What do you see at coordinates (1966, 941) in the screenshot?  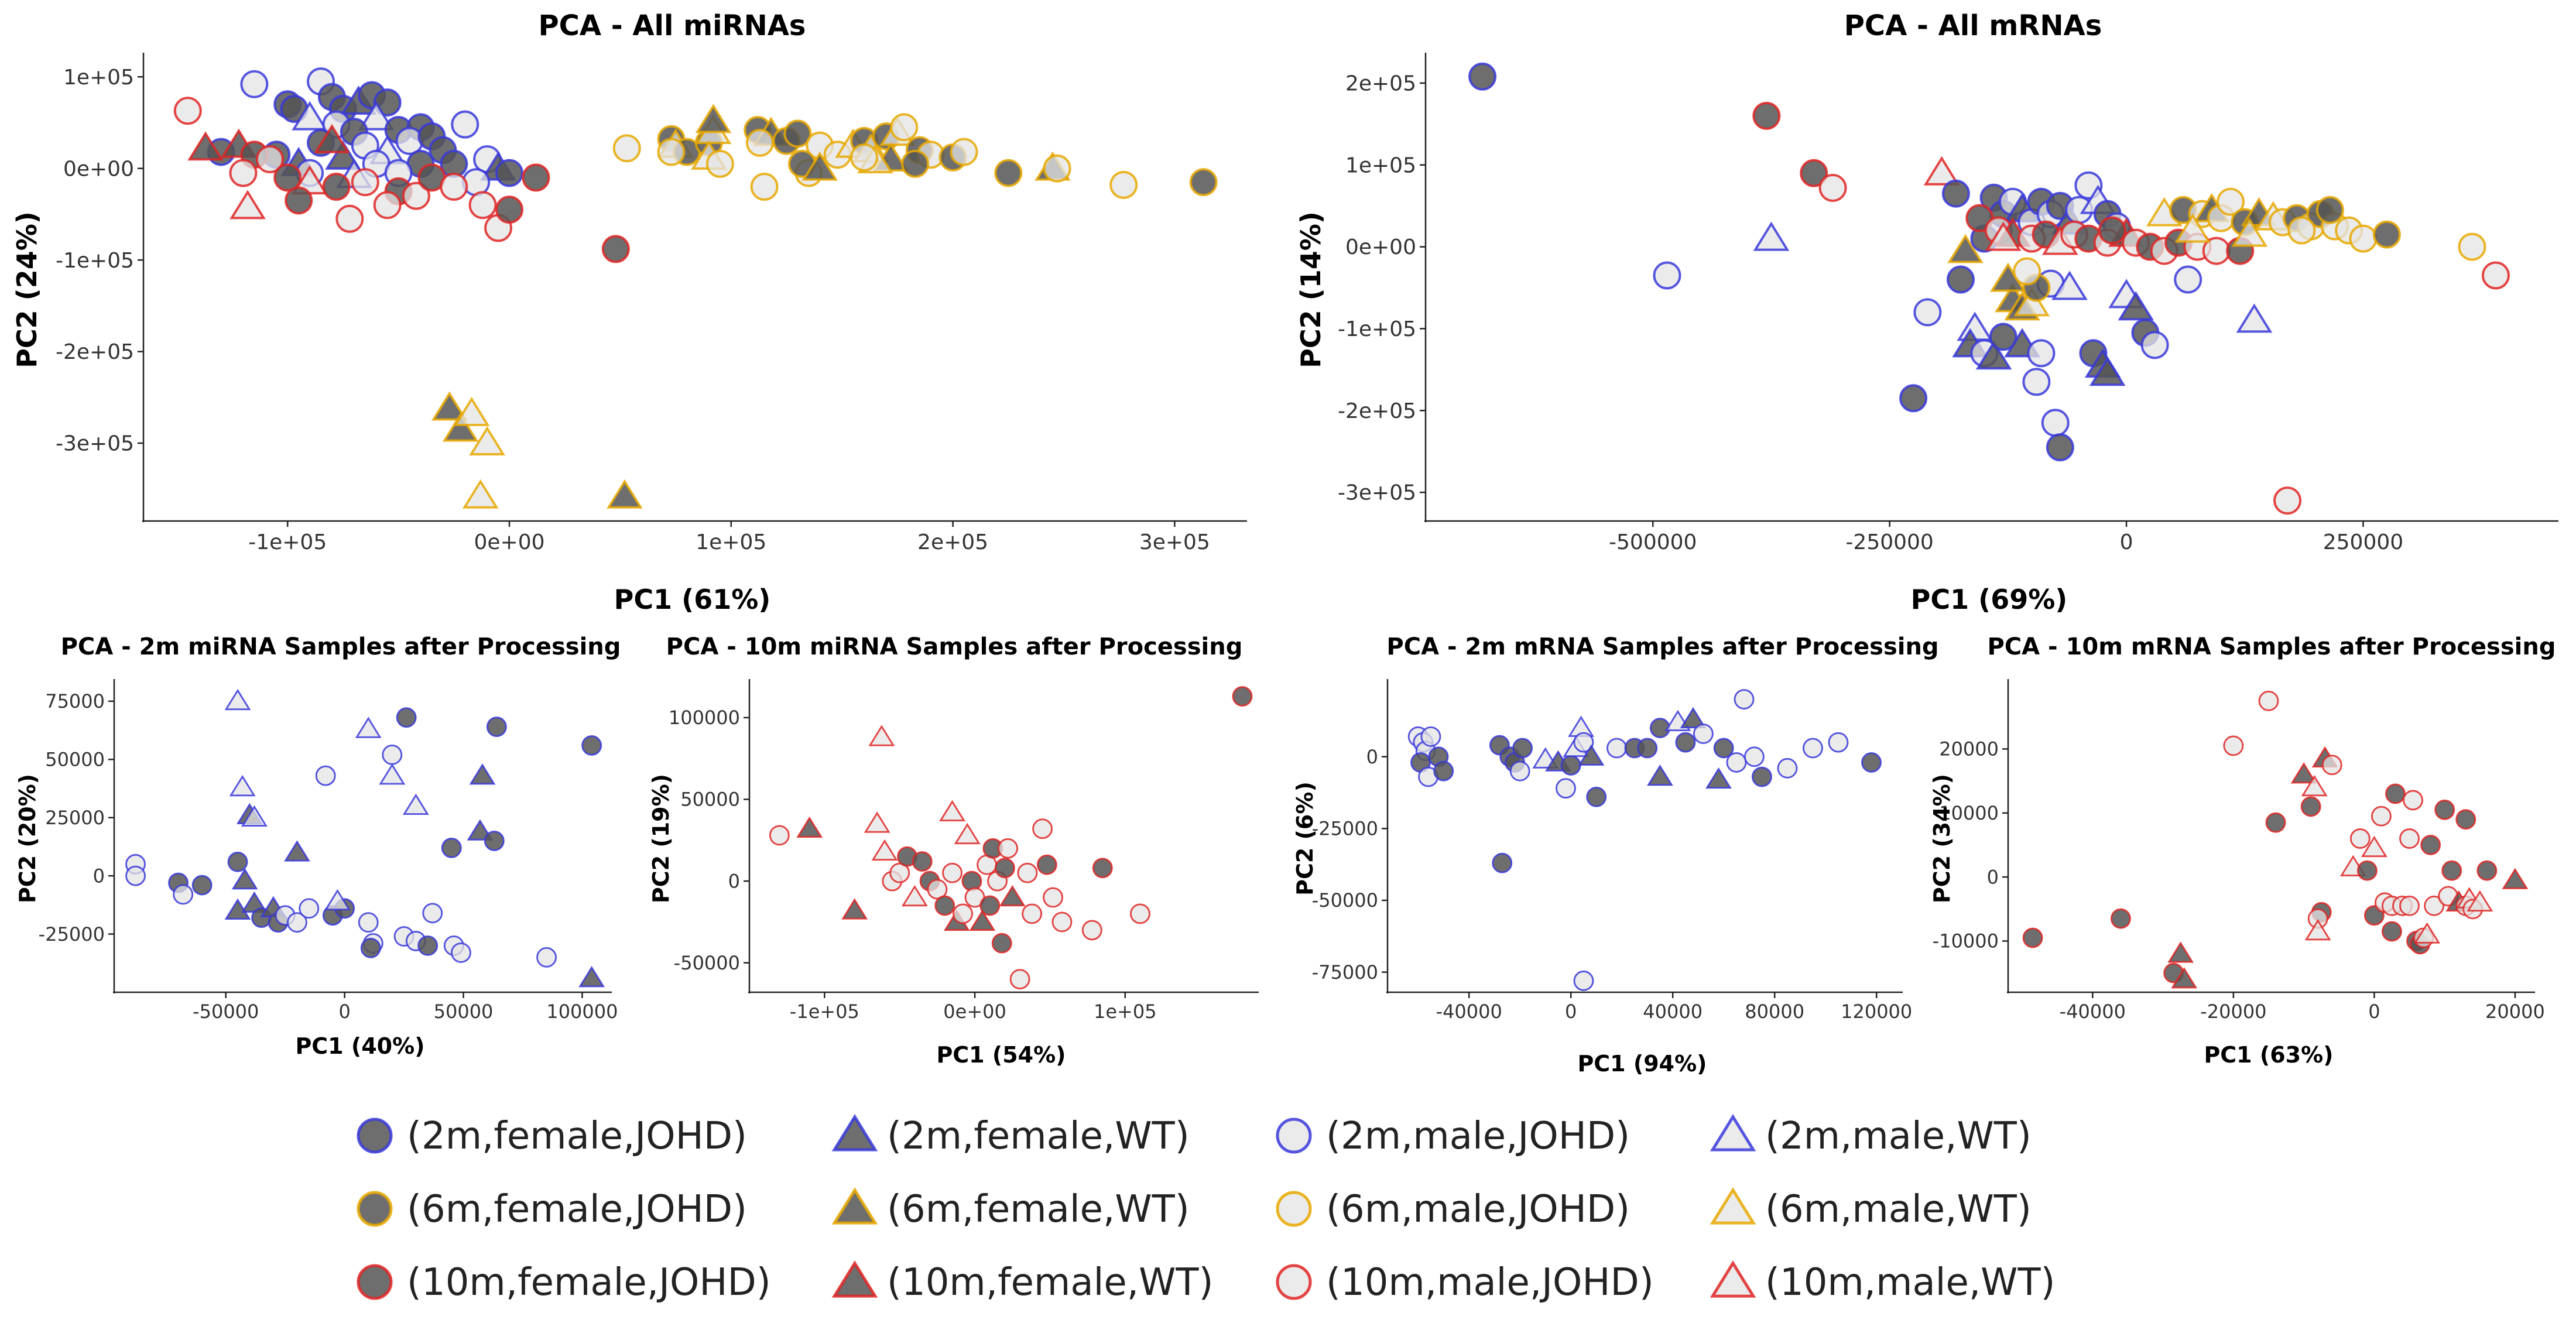 I see `y-tick-label: -10000` at bounding box center [1966, 941].